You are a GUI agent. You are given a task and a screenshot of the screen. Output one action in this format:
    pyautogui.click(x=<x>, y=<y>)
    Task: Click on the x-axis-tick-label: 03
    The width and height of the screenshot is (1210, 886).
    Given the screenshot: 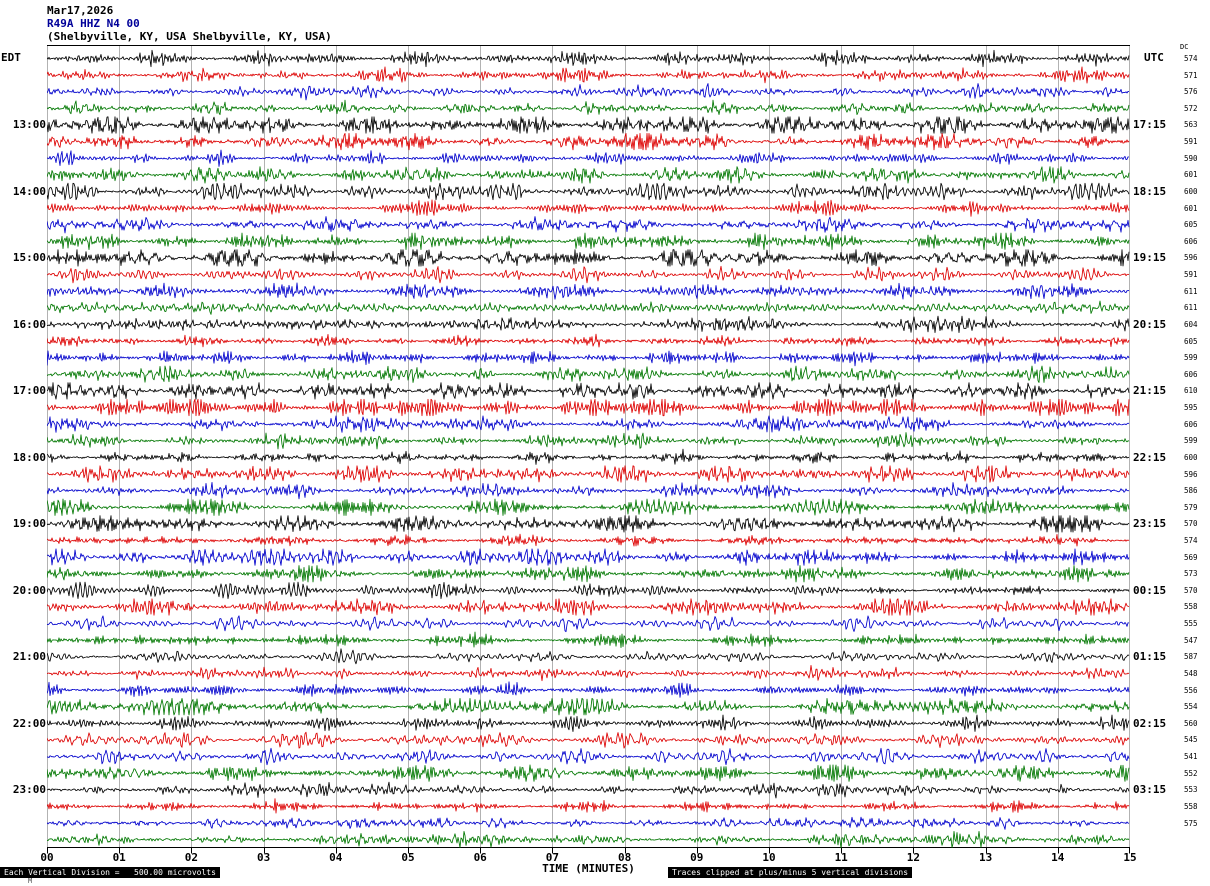 What is the action you would take?
    pyautogui.click(x=263, y=857)
    